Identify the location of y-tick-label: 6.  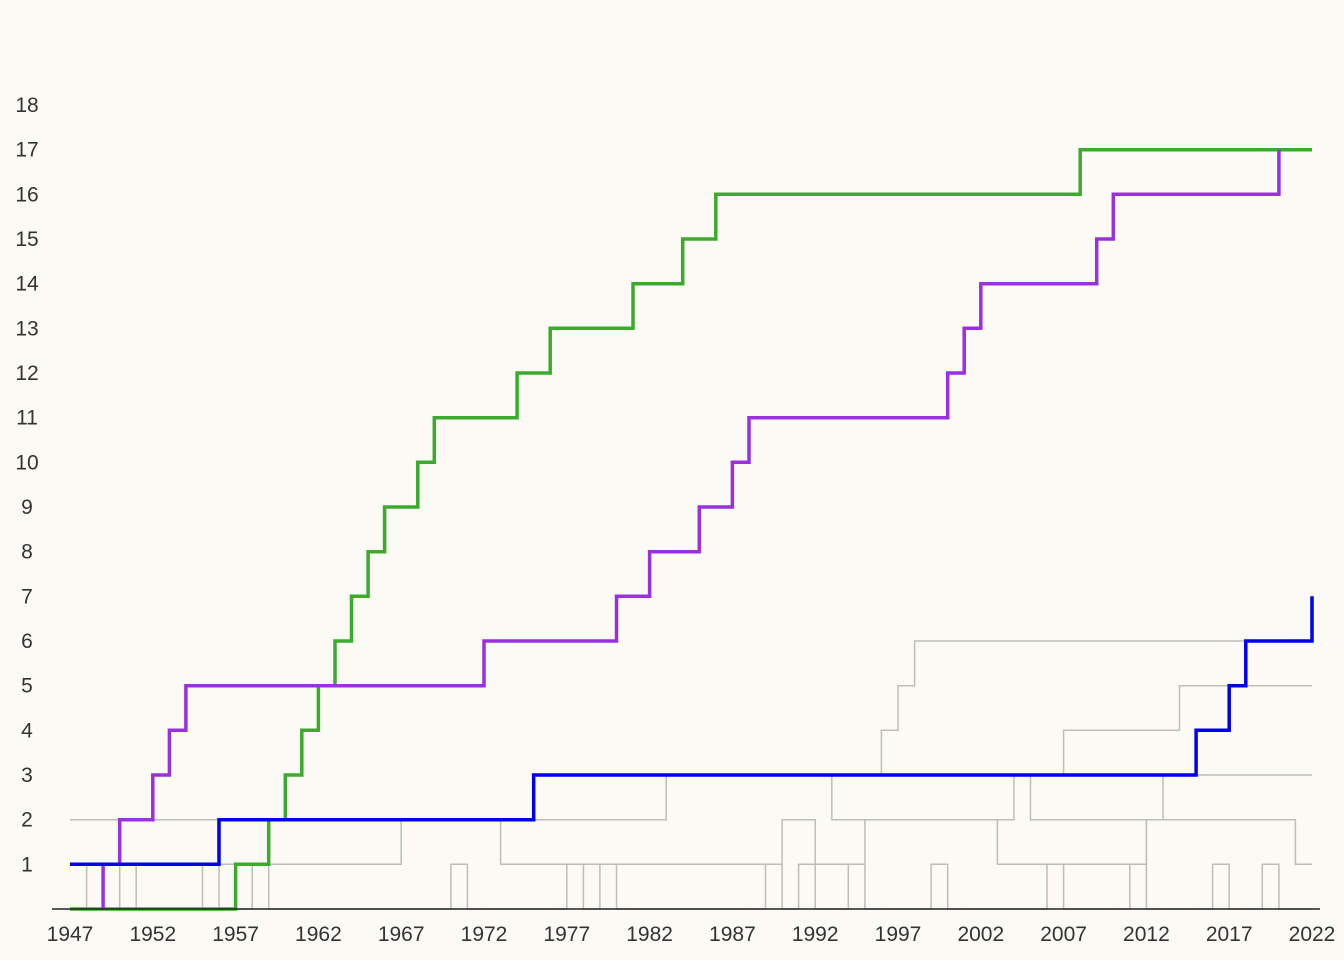
(27, 641).